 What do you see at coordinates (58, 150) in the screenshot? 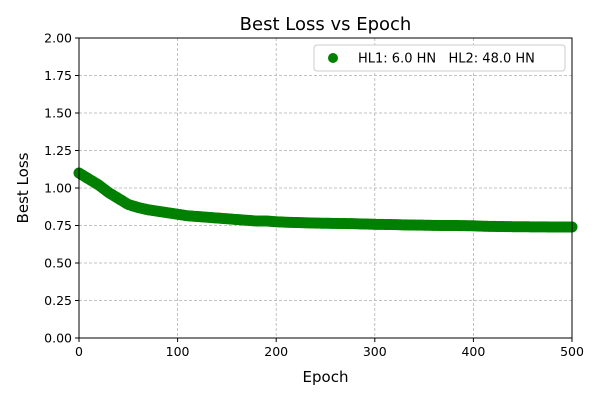
I see `y-tick-label: 1.25` at bounding box center [58, 150].